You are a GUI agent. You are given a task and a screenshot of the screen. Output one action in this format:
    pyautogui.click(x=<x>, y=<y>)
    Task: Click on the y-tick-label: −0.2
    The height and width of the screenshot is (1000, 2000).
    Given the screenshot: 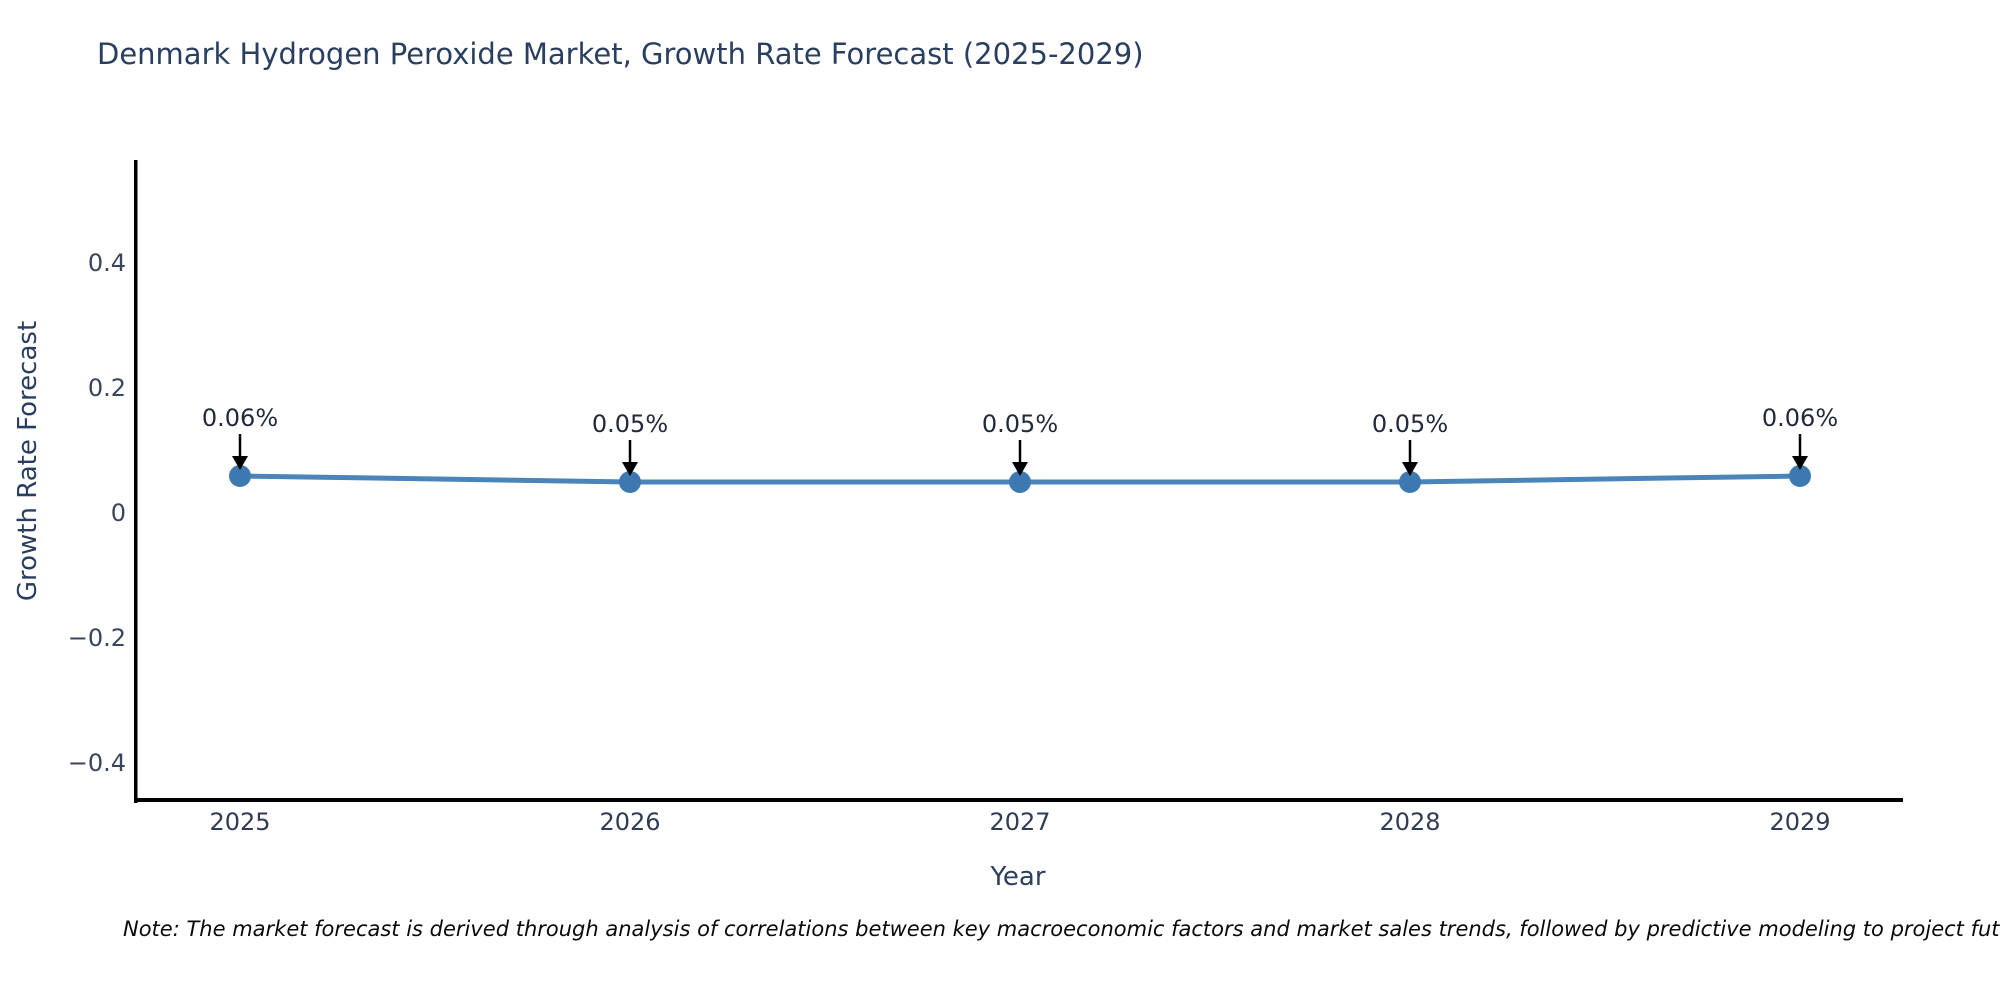 What is the action you would take?
    pyautogui.click(x=96, y=638)
    